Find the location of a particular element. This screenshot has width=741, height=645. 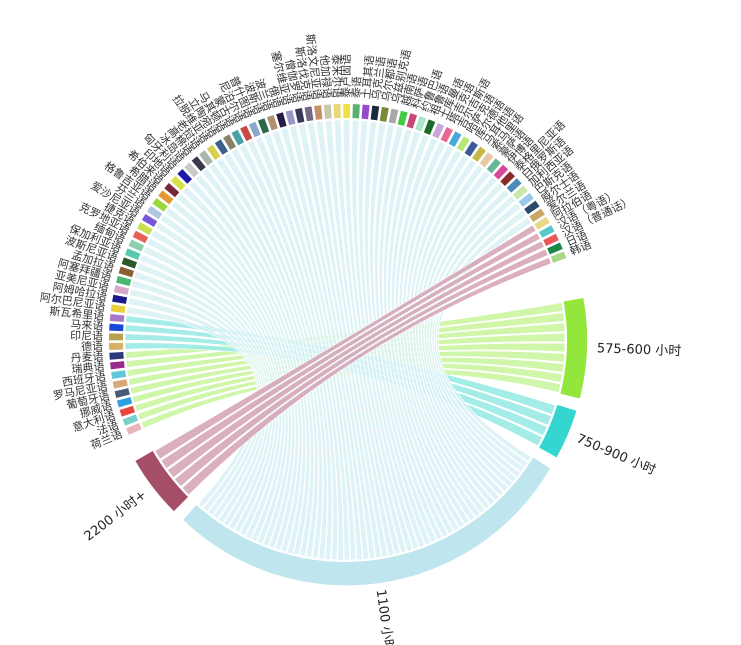

language-label-11: 印尼语 is located at coordinates (86, 335).